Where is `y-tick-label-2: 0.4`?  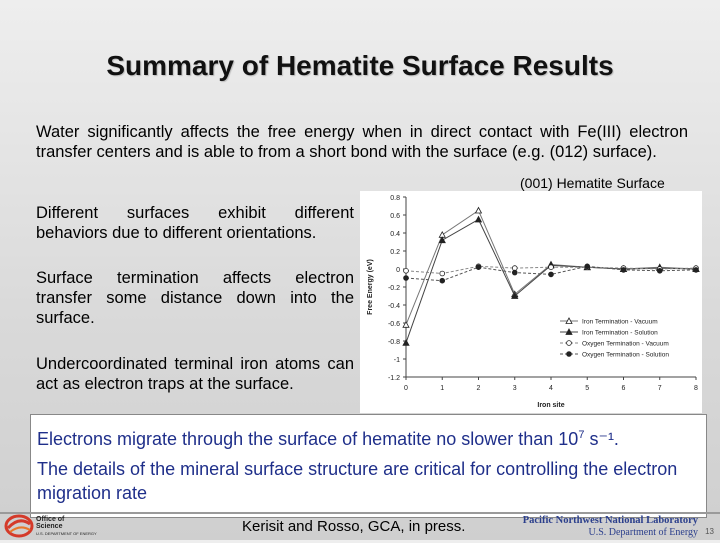
y-tick-label-2: 0.4 is located at coordinates (395, 234).